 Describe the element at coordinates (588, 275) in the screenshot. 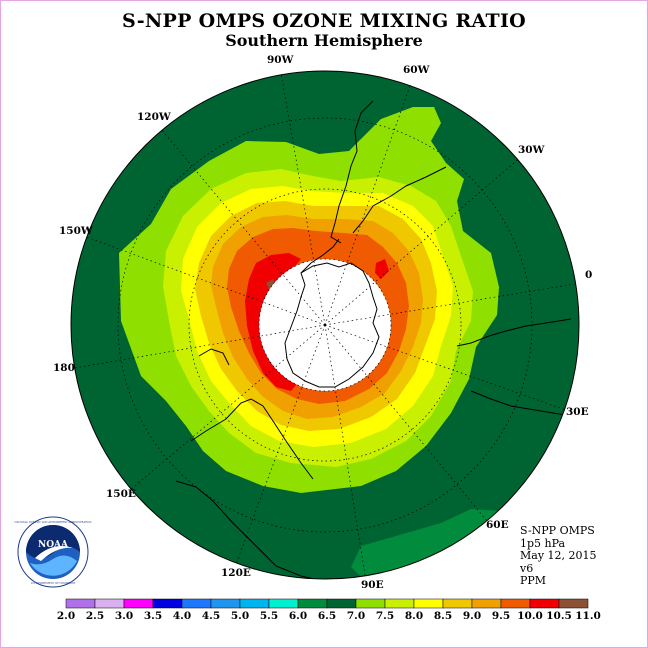

I see `lon-label-0: 0` at that location.